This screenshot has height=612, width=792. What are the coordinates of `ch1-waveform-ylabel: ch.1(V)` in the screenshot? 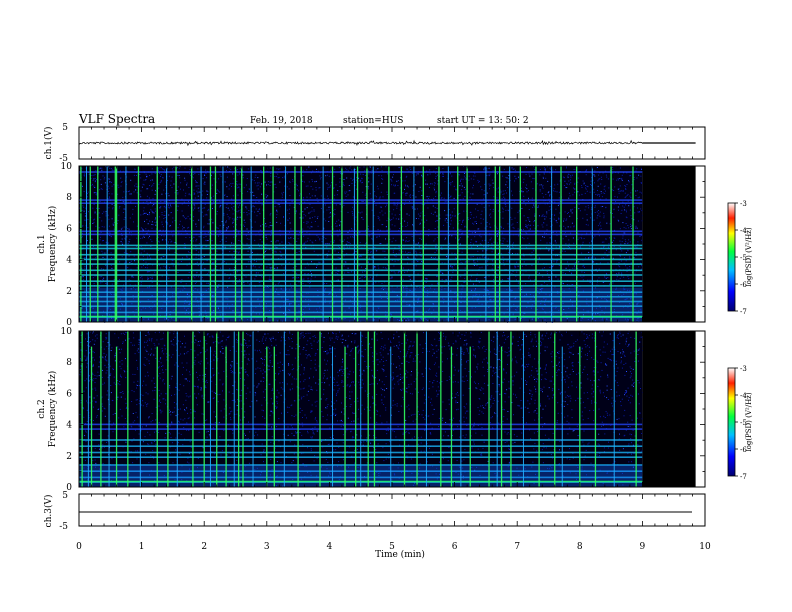 It's located at (48, 143).